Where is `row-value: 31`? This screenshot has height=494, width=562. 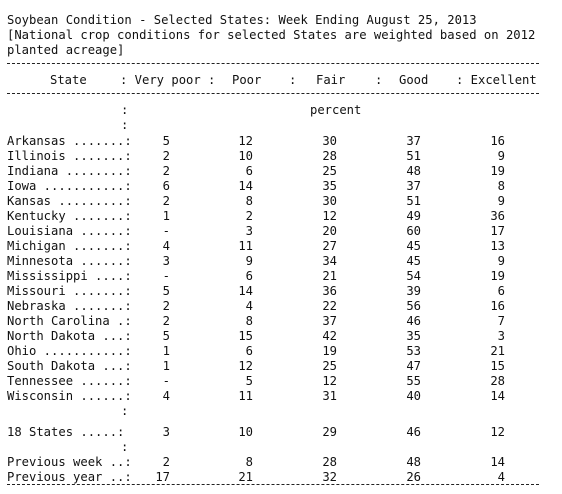 row-value: 31 is located at coordinates (329, 396).